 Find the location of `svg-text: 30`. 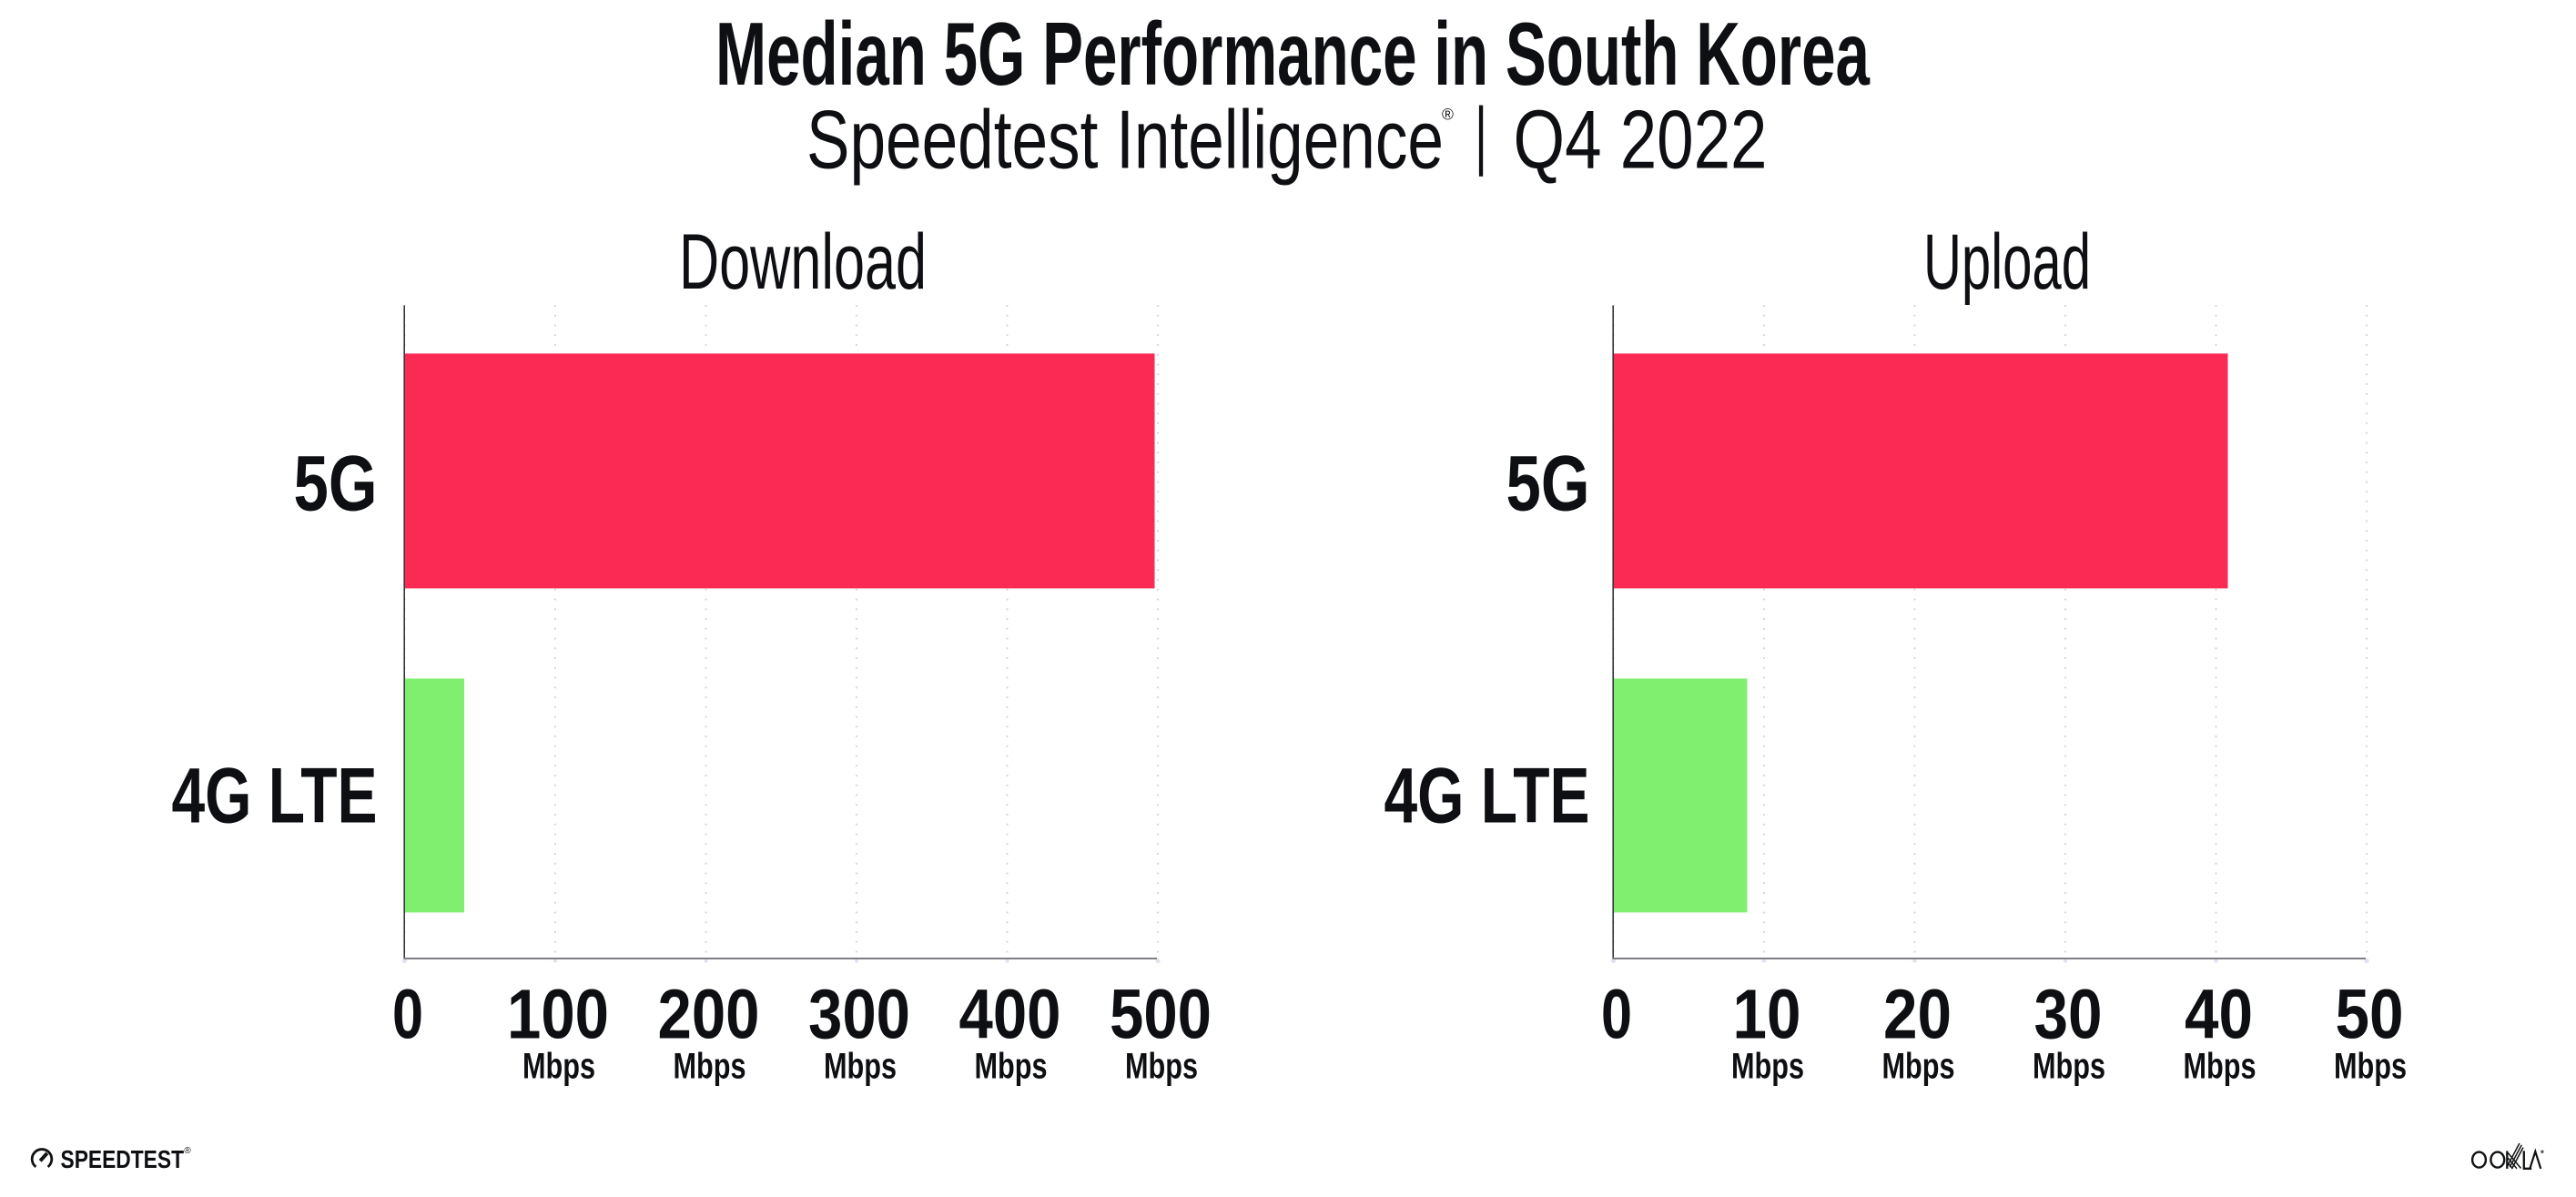

svg-text: 30 is located at coordinates (2068, 1015).